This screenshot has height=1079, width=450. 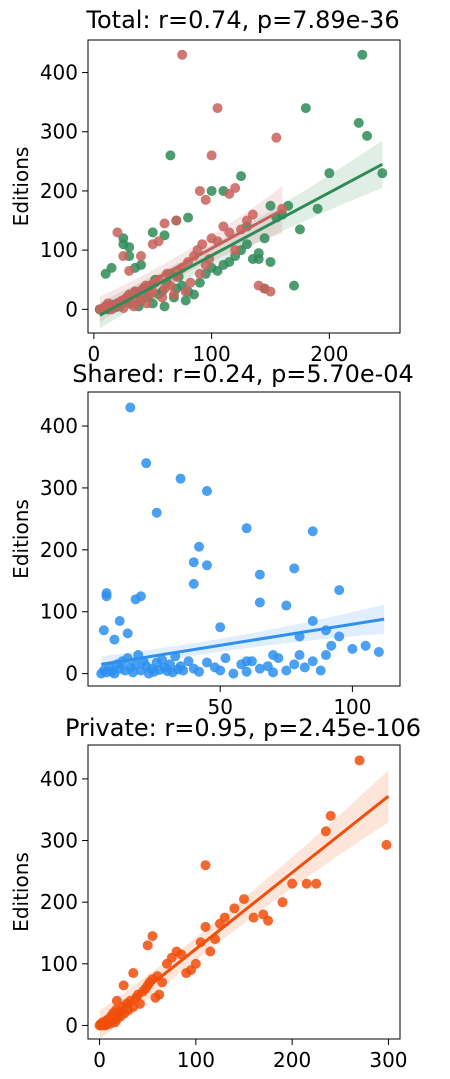 I want to click on y-tick-label: 200, so click(x=59, y=902).